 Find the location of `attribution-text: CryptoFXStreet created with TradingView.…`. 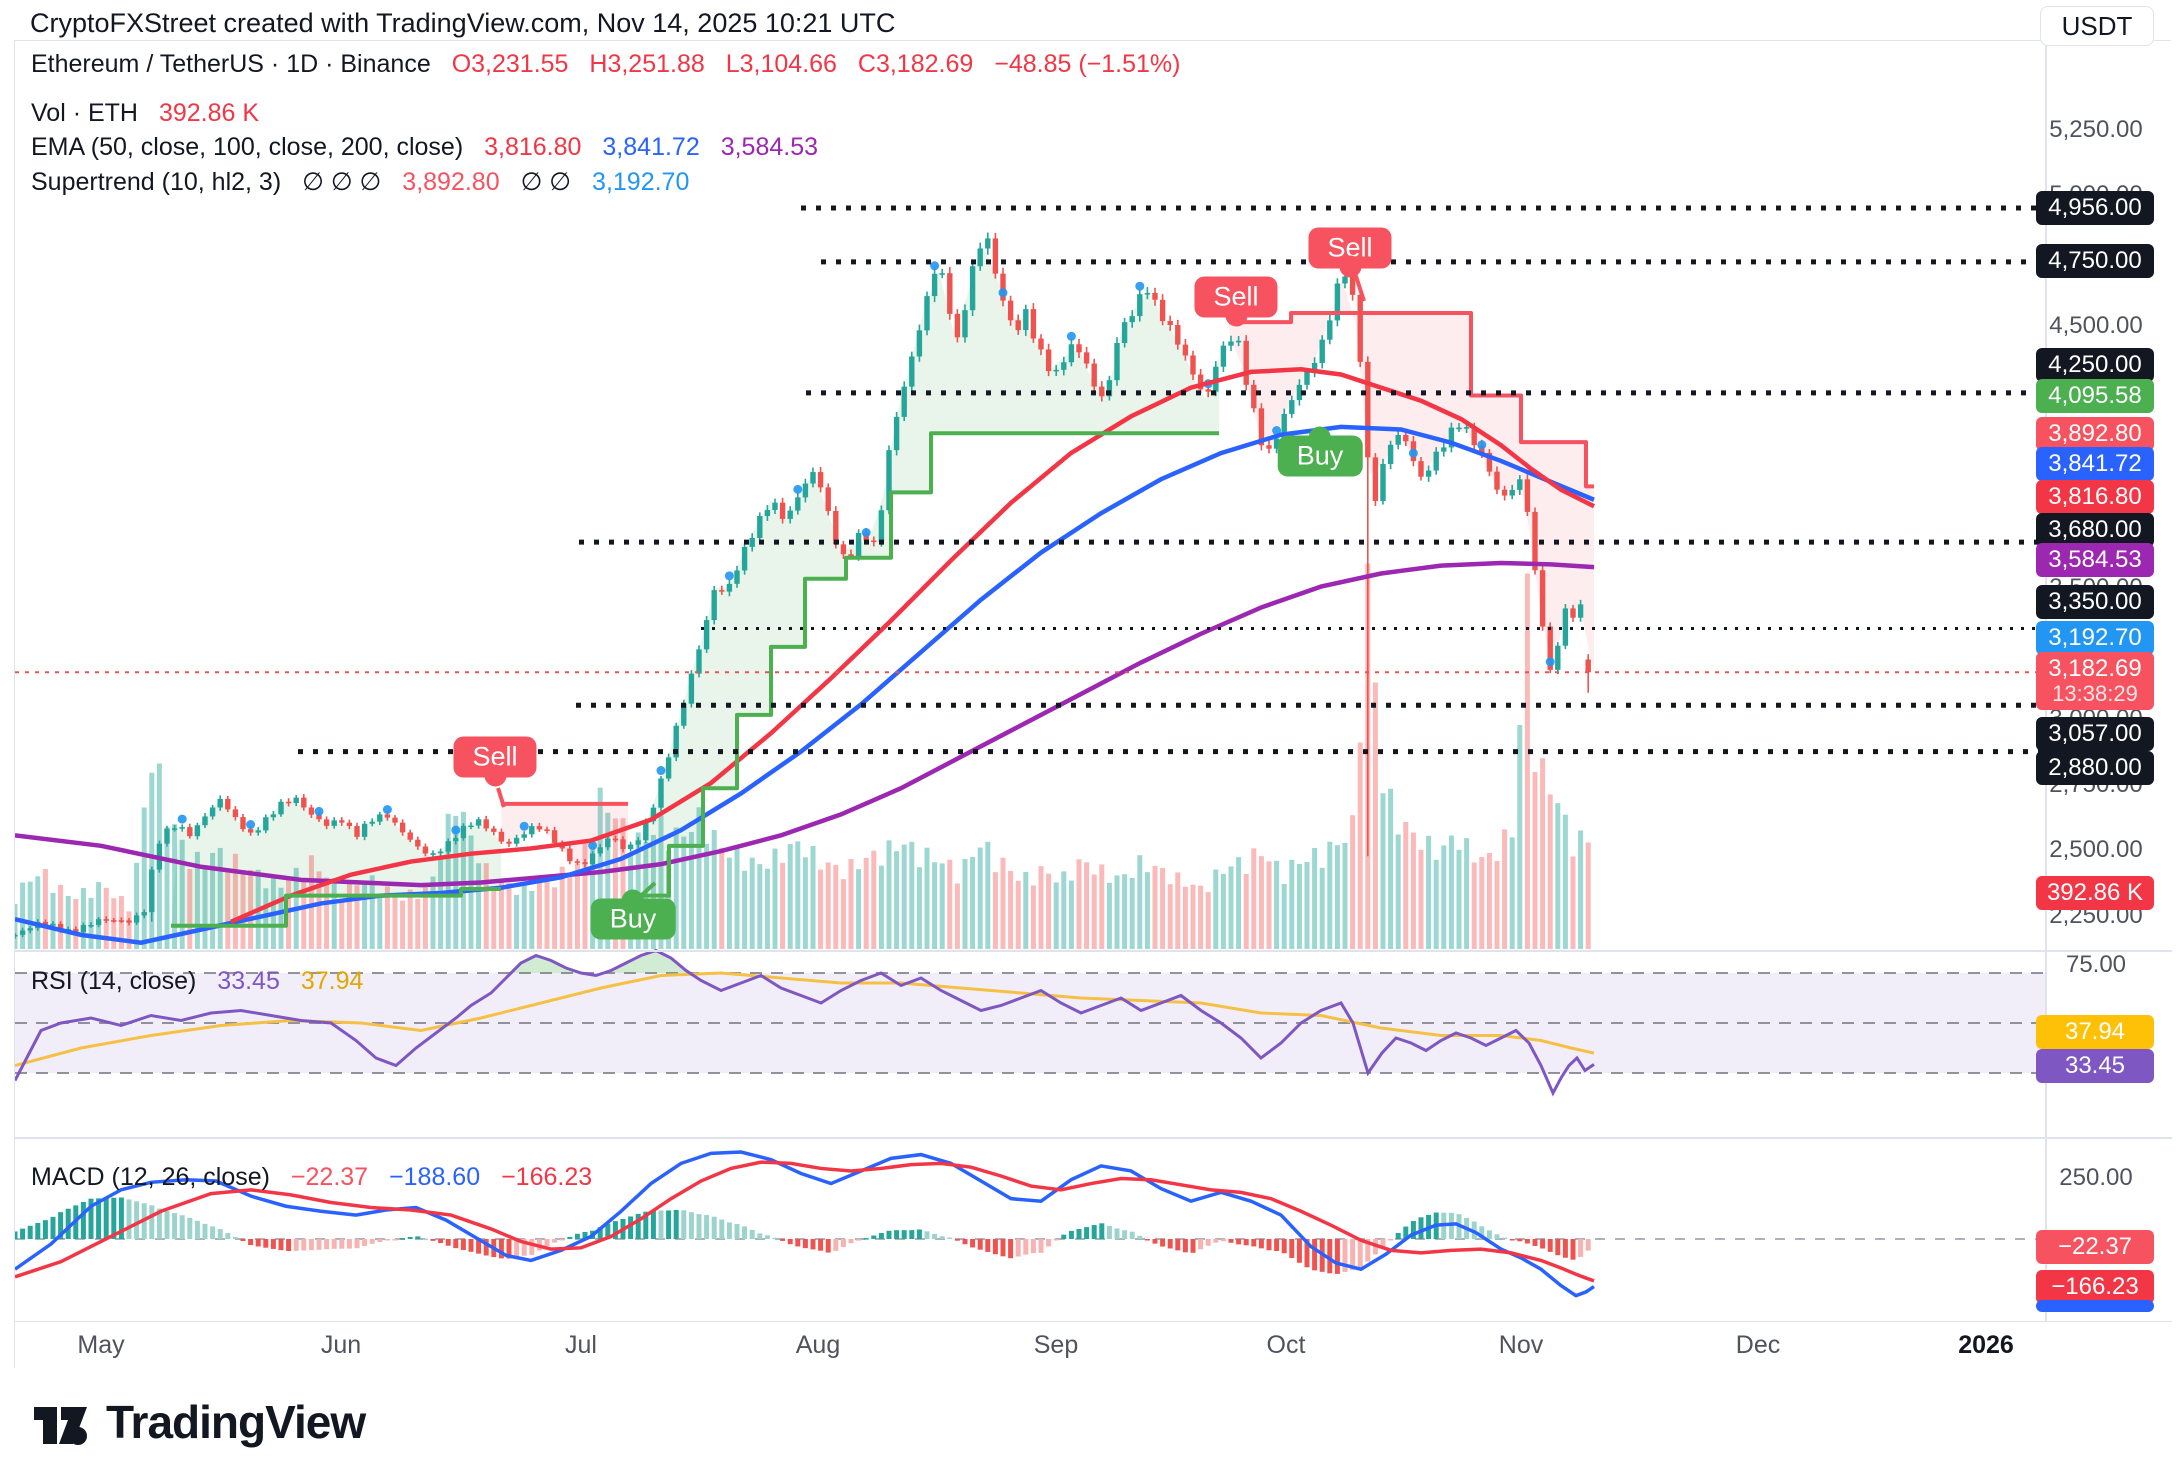

attribution-text: CryptoFXStreet created with TradingView.… is located at coordinates (463, 23).